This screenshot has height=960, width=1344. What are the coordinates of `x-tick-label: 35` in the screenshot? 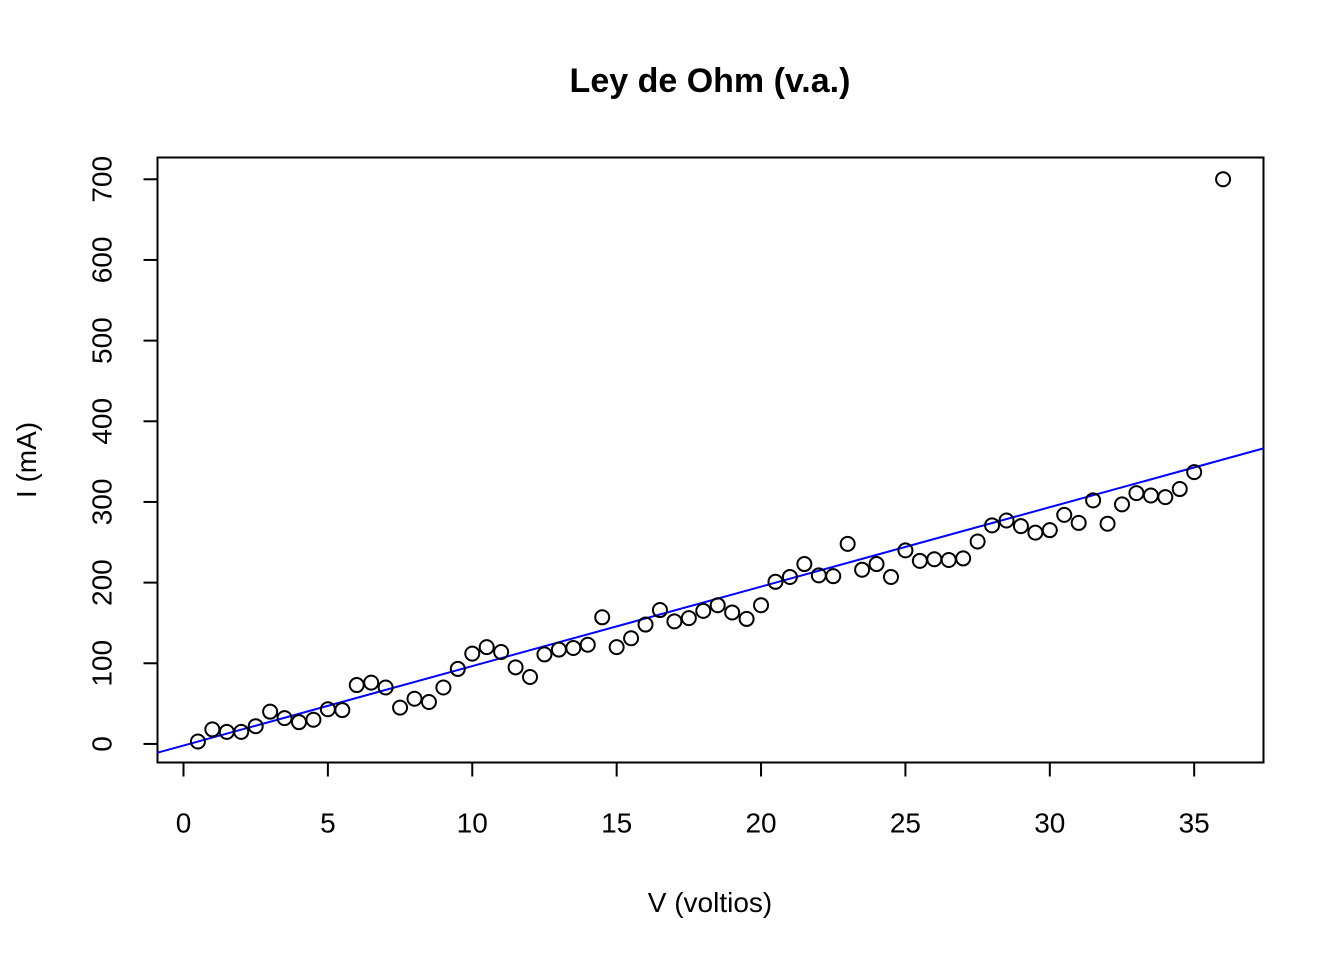 It's located at (1194, 823).